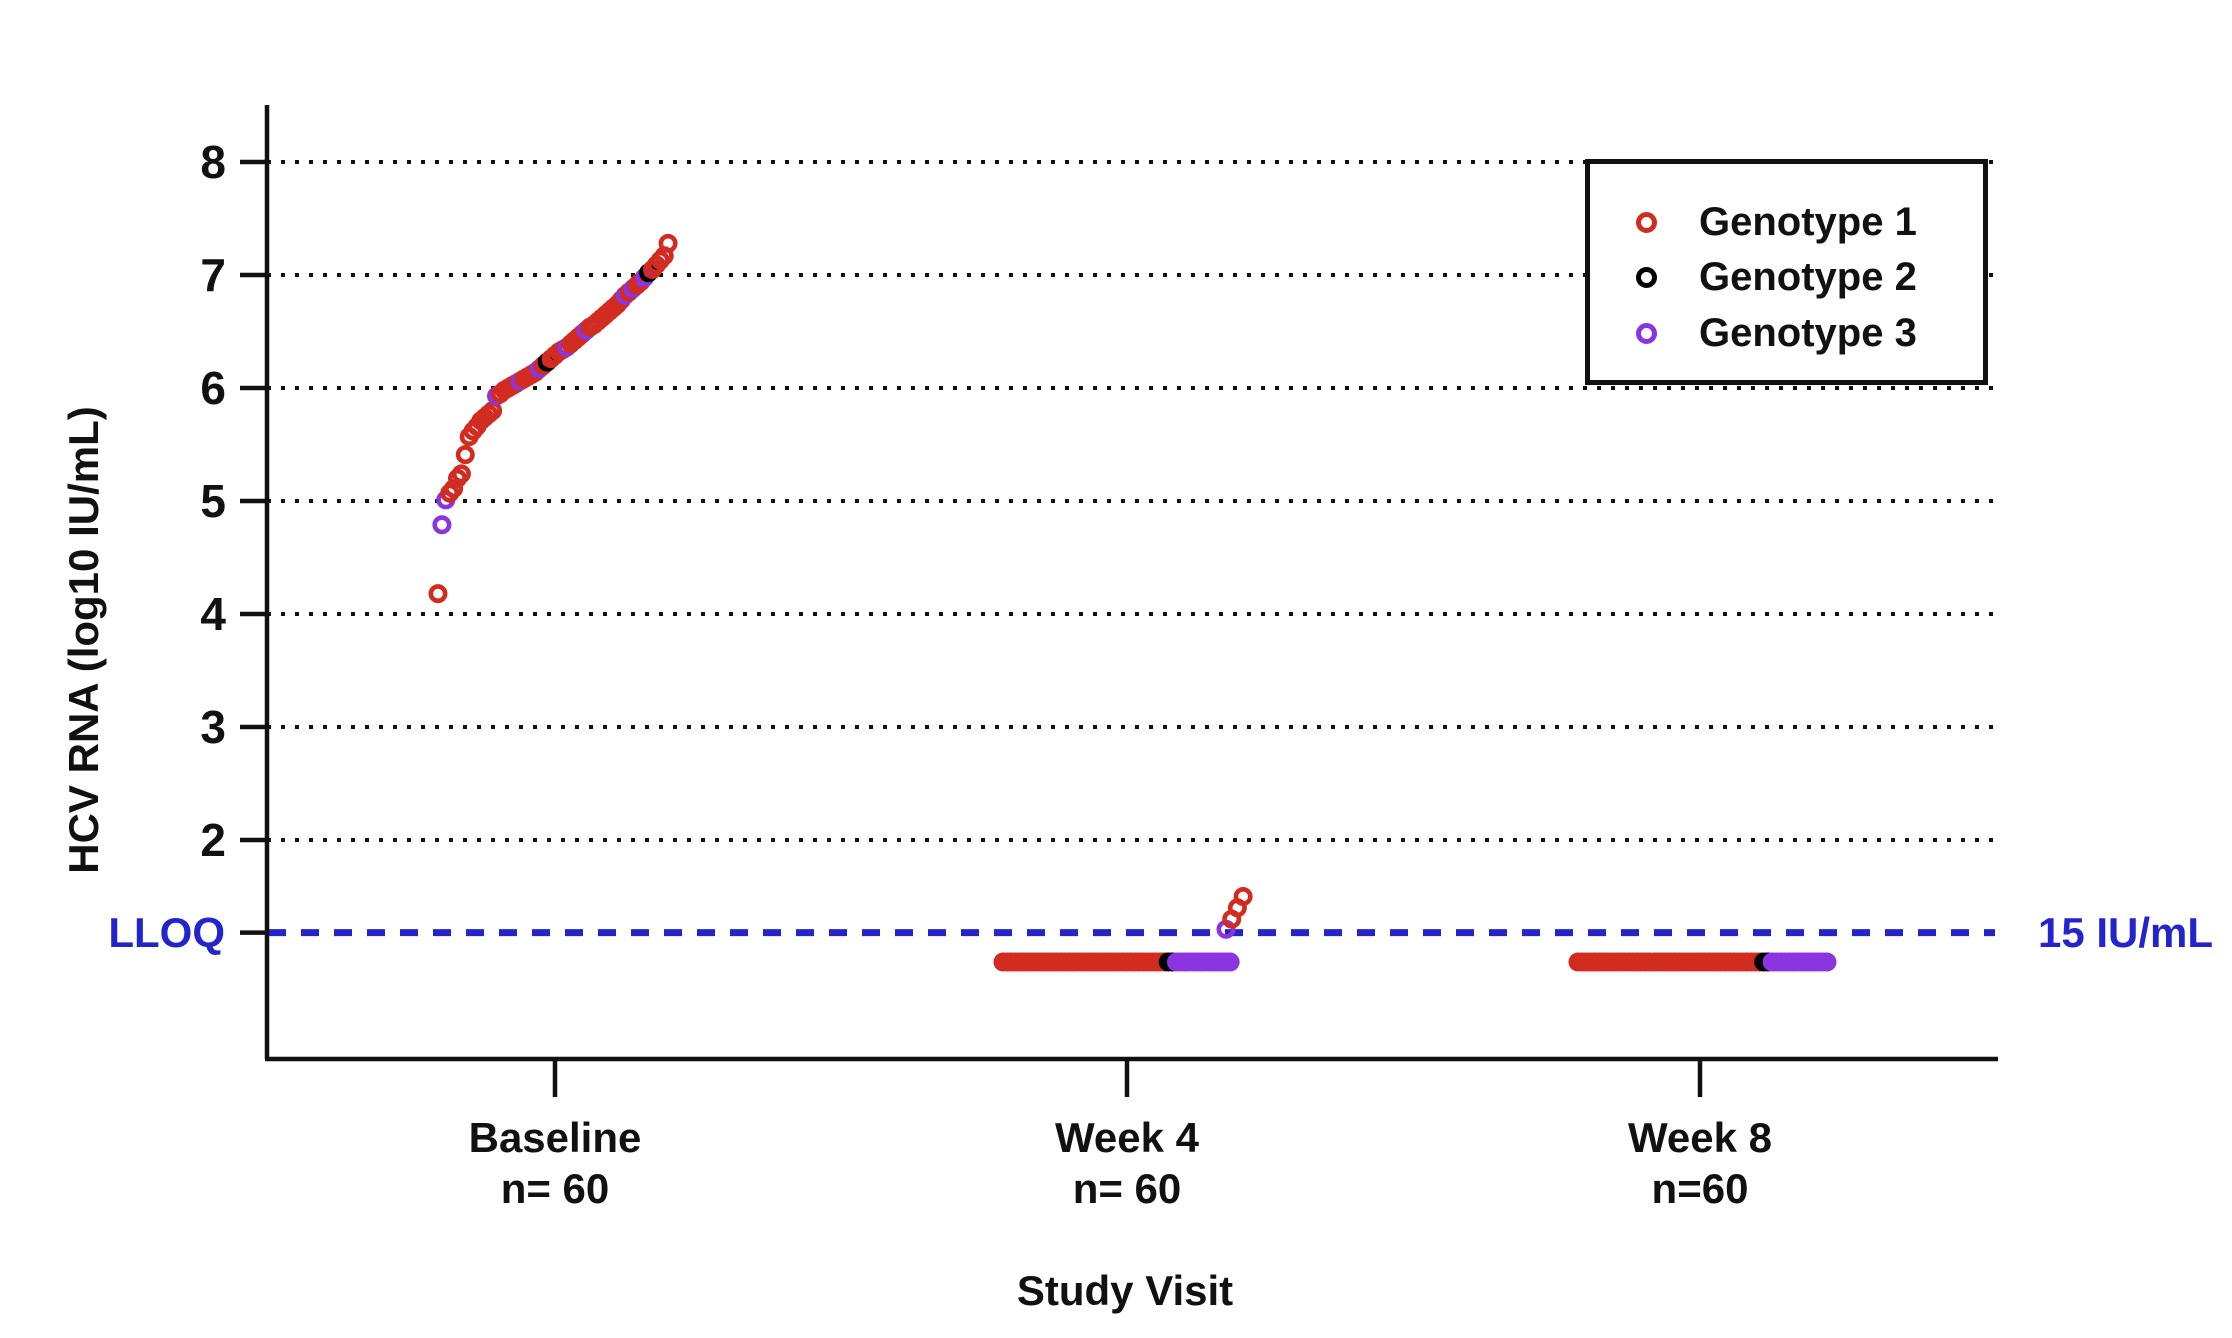 The height and width of the screenshot is (1338, 2232). What do you see at coordinates (555, 1163) in the screenshot?
I see `x-category-0: Baseline n= 60` at bounding box center [555, 1163].